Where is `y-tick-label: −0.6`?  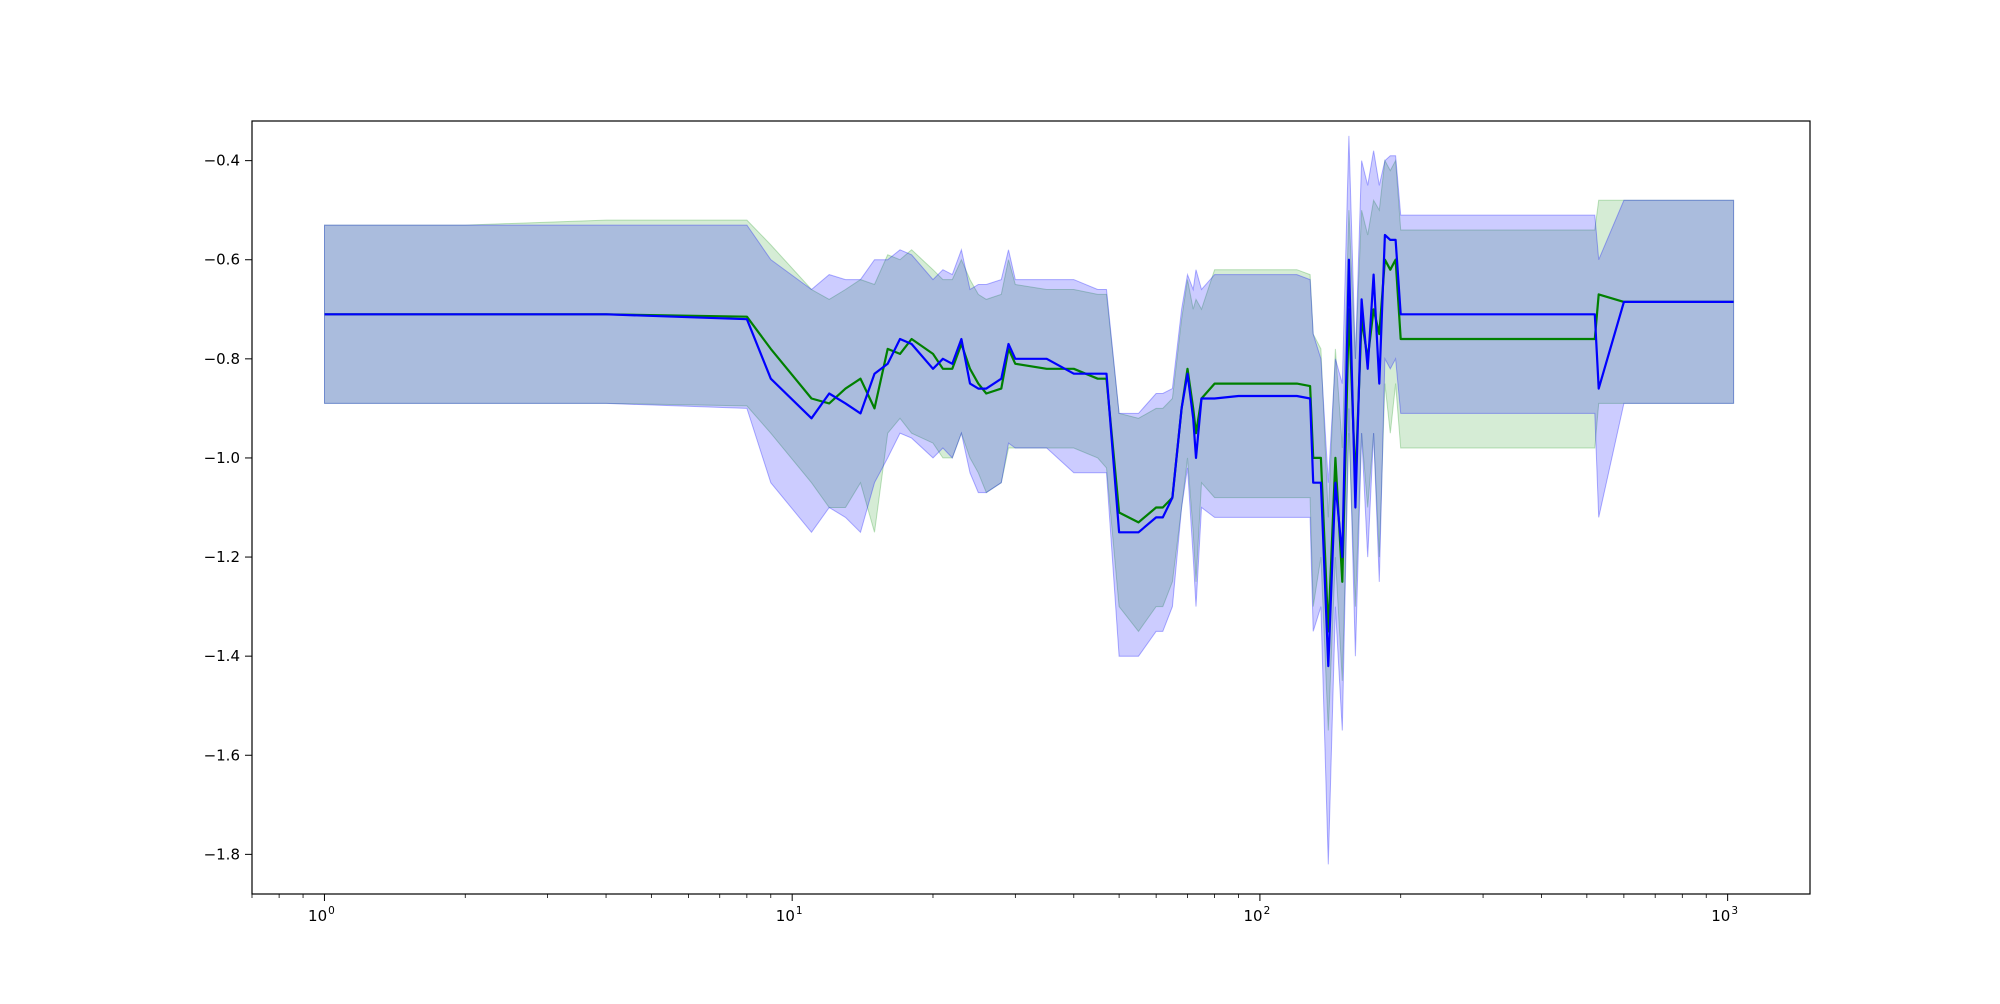 y-tick-label: −0.6 is located at coordinates (222, 260).